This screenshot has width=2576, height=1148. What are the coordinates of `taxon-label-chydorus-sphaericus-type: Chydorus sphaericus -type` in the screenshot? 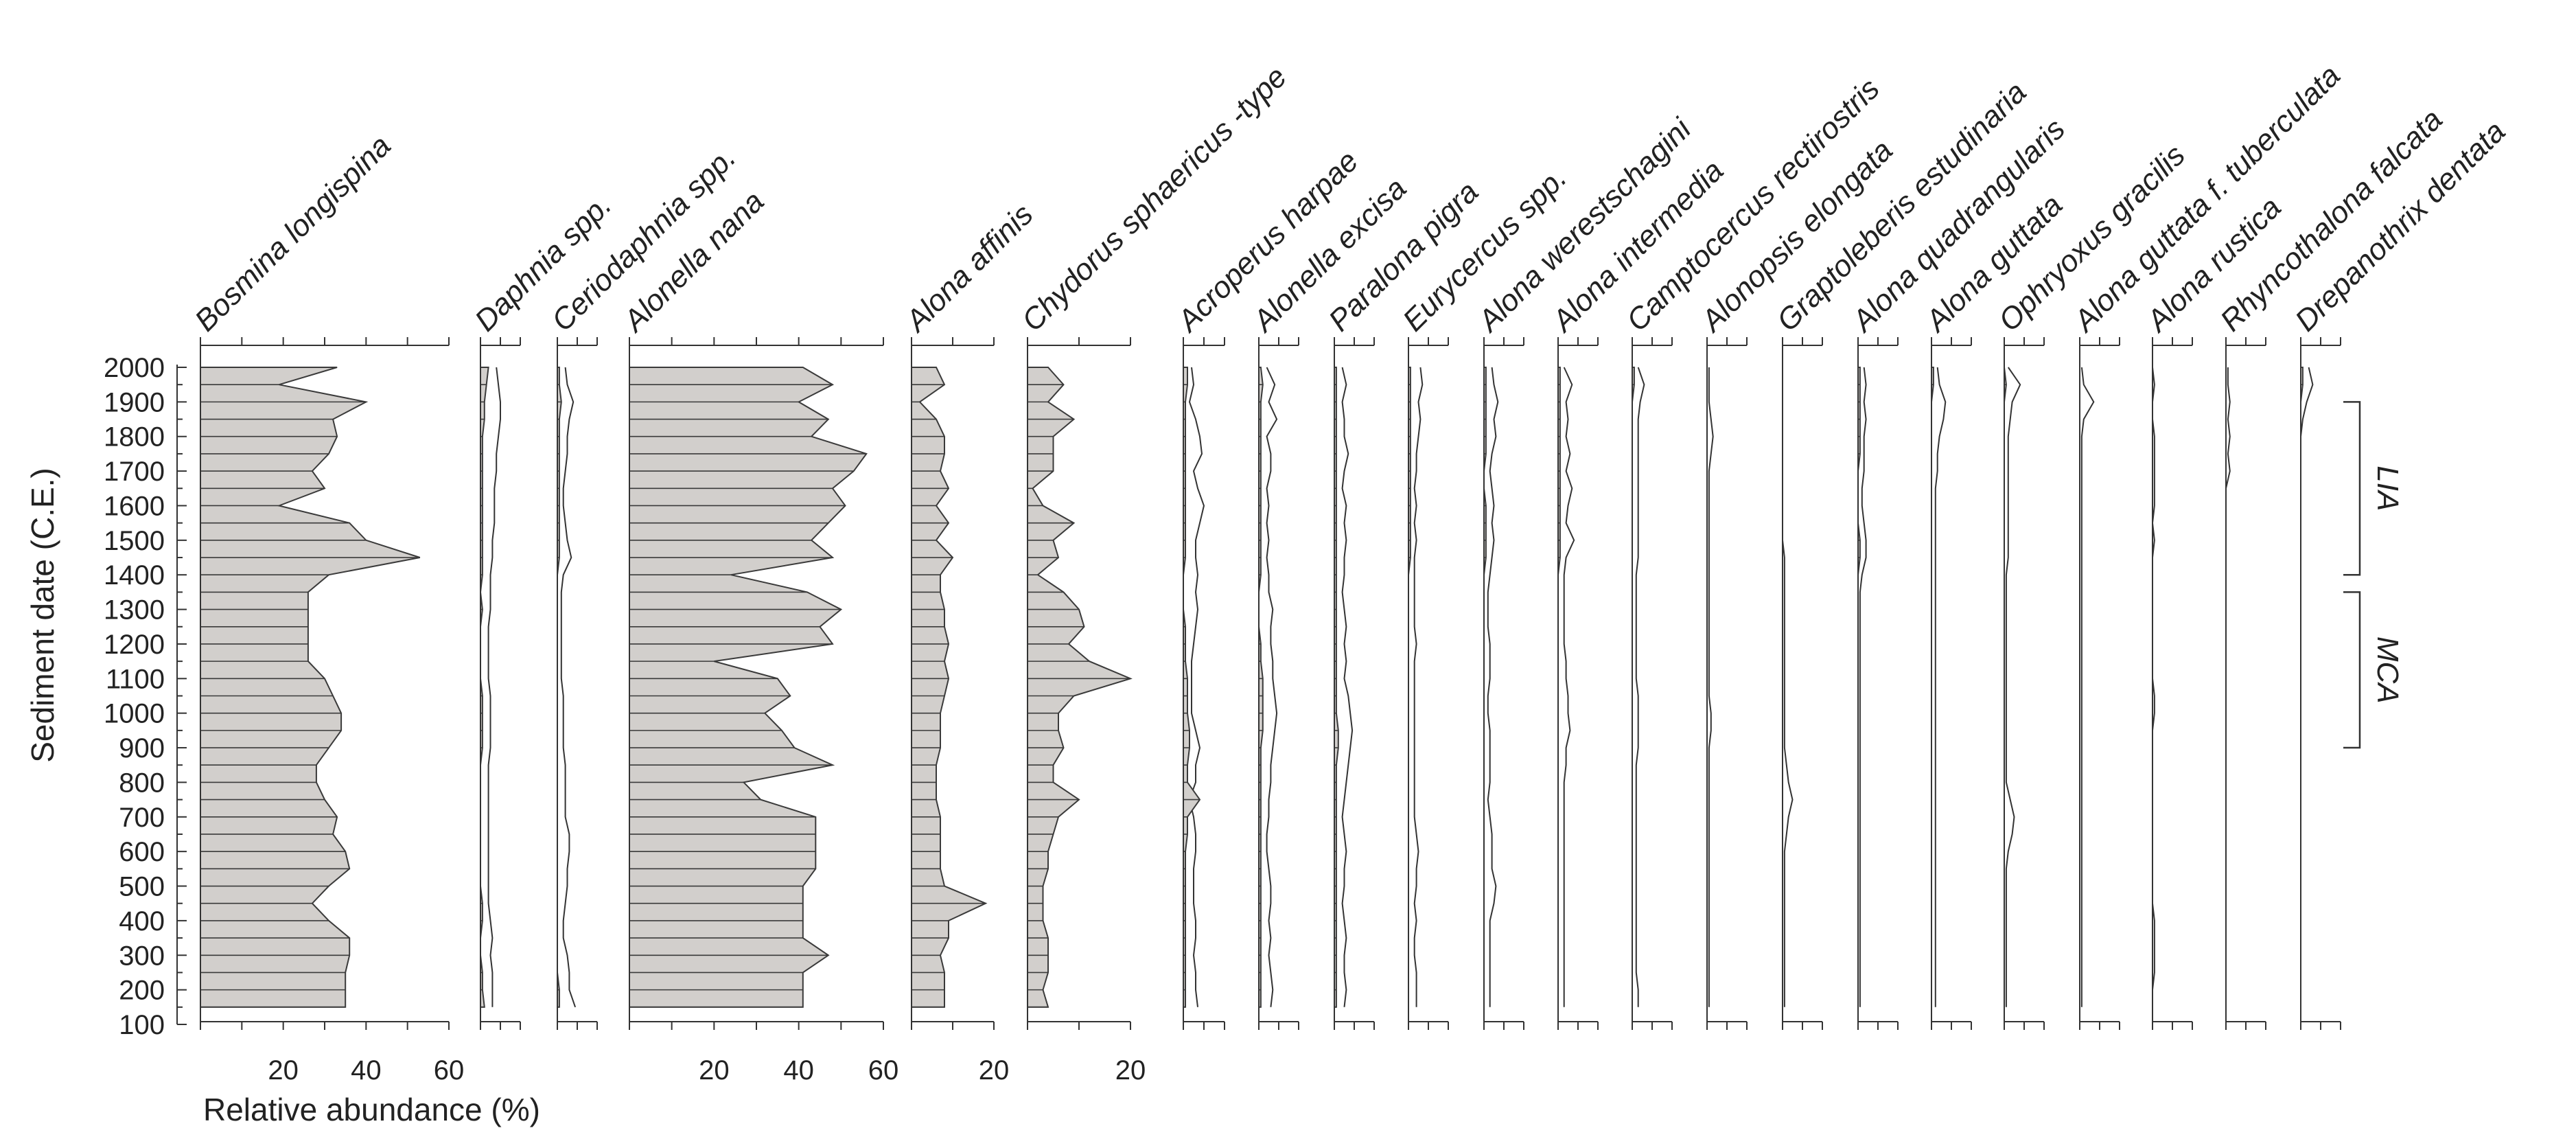 It's located at (1154, 199).